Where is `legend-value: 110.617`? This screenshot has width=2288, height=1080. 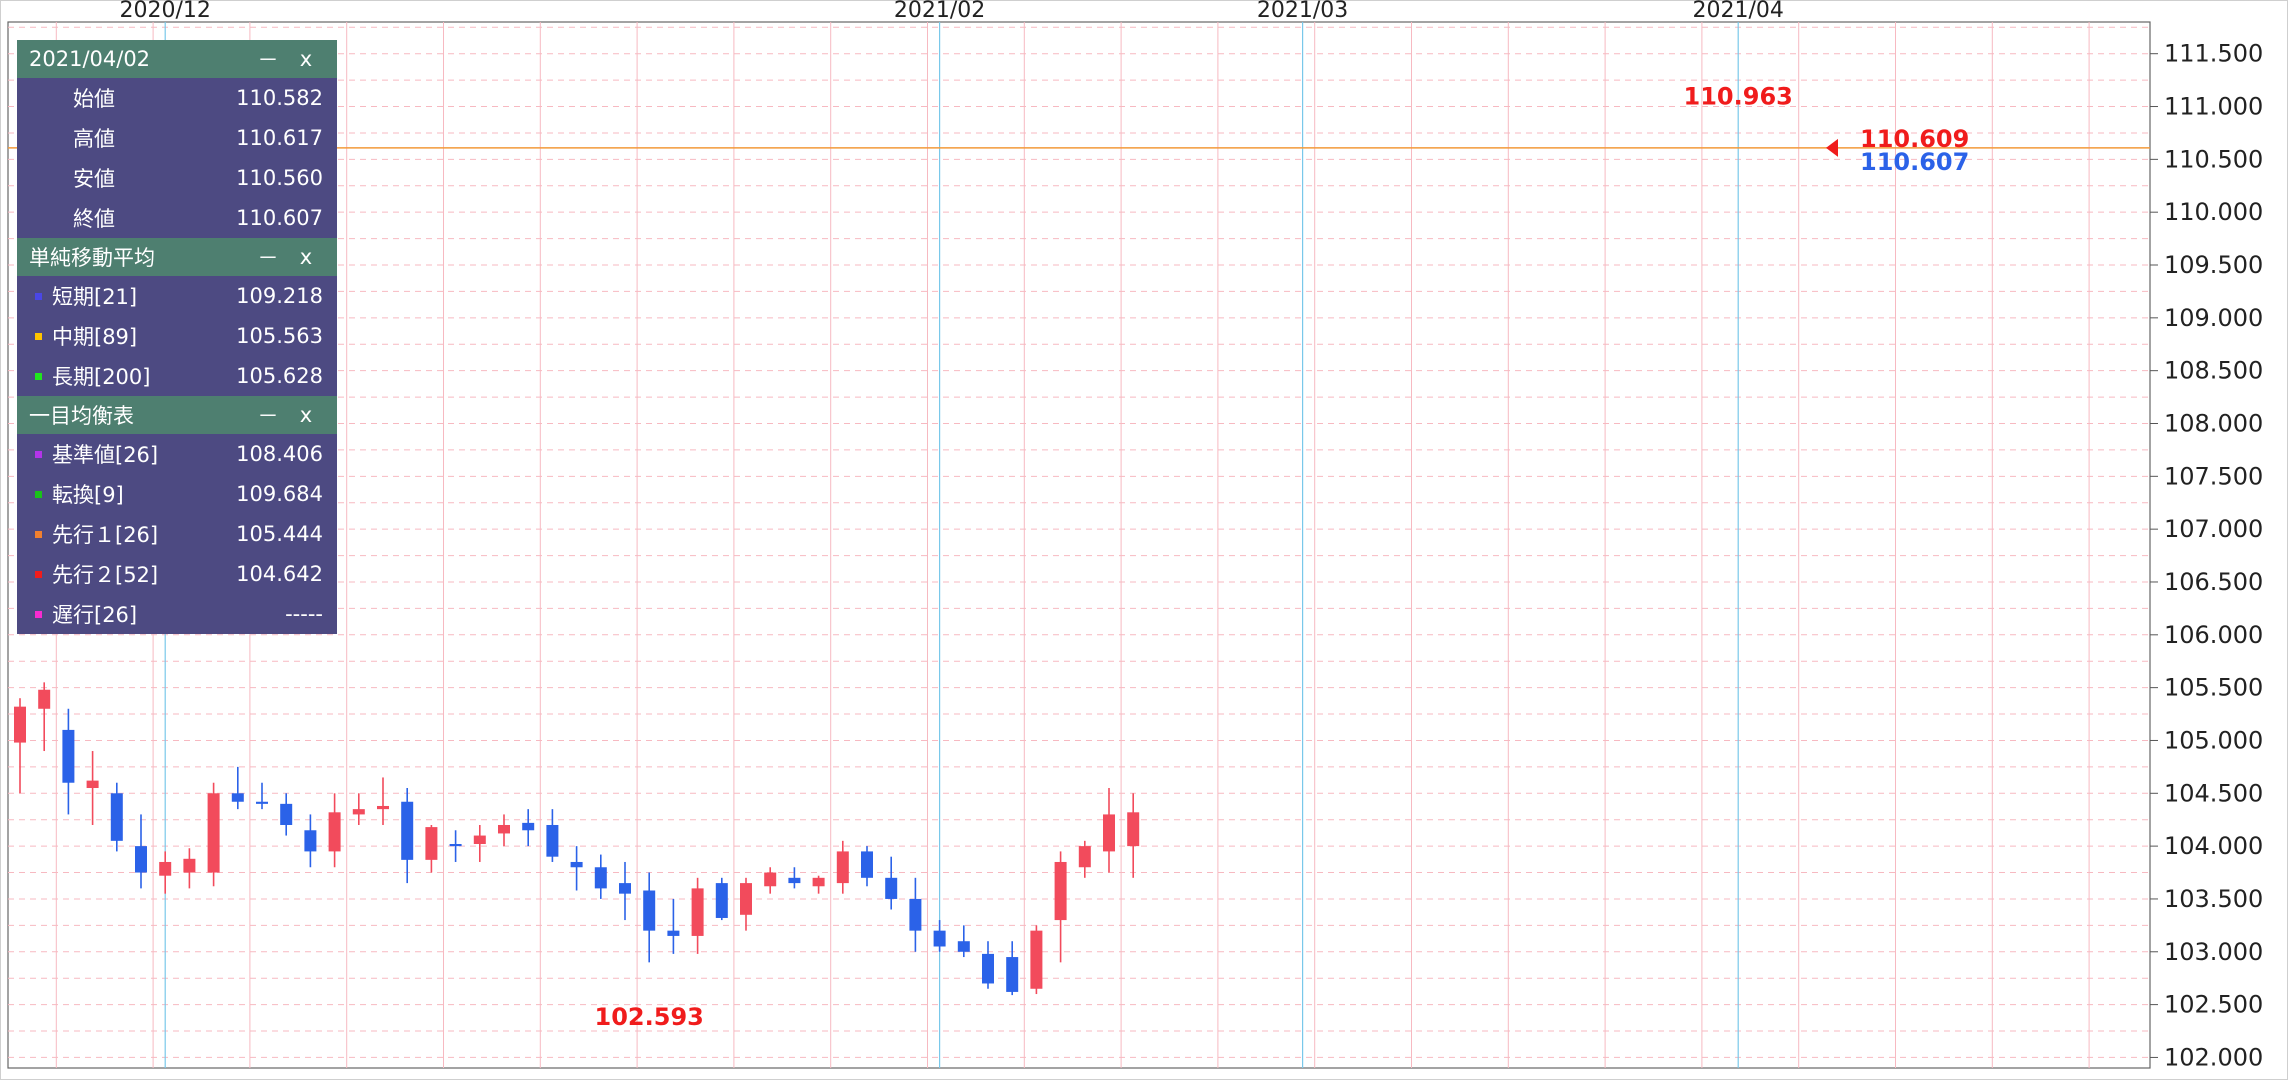 legend-value: 110.617 is located at coordinates (279, 138).